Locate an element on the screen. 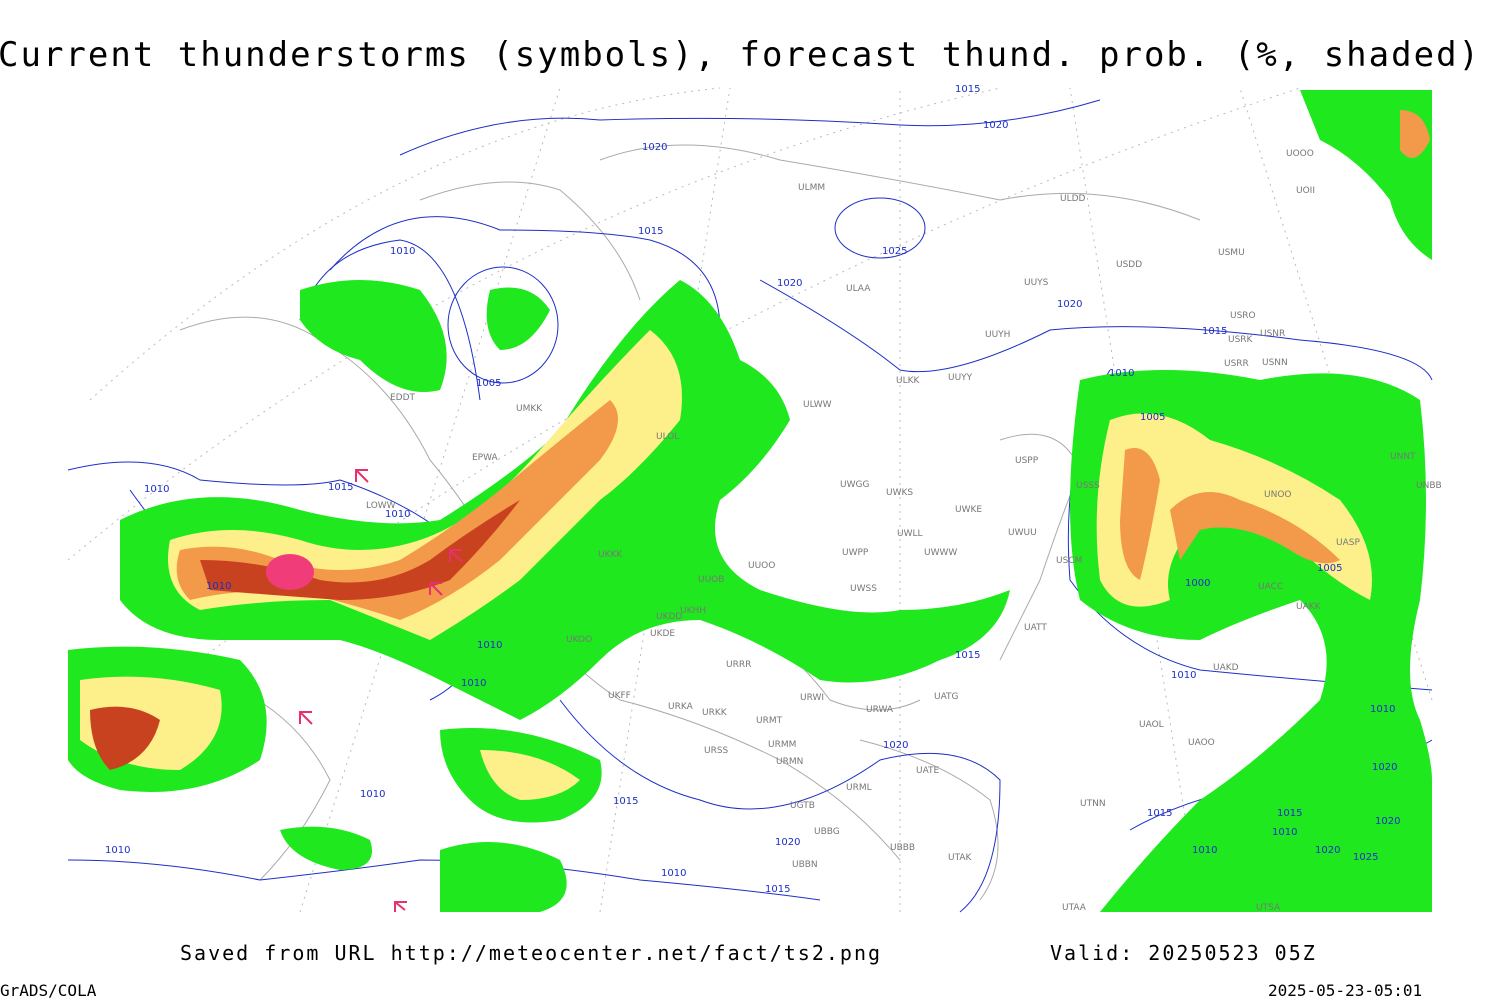 This screenshot has width=1500, height=1000. station-label: UAKD is located at coordinates (1226, 668).